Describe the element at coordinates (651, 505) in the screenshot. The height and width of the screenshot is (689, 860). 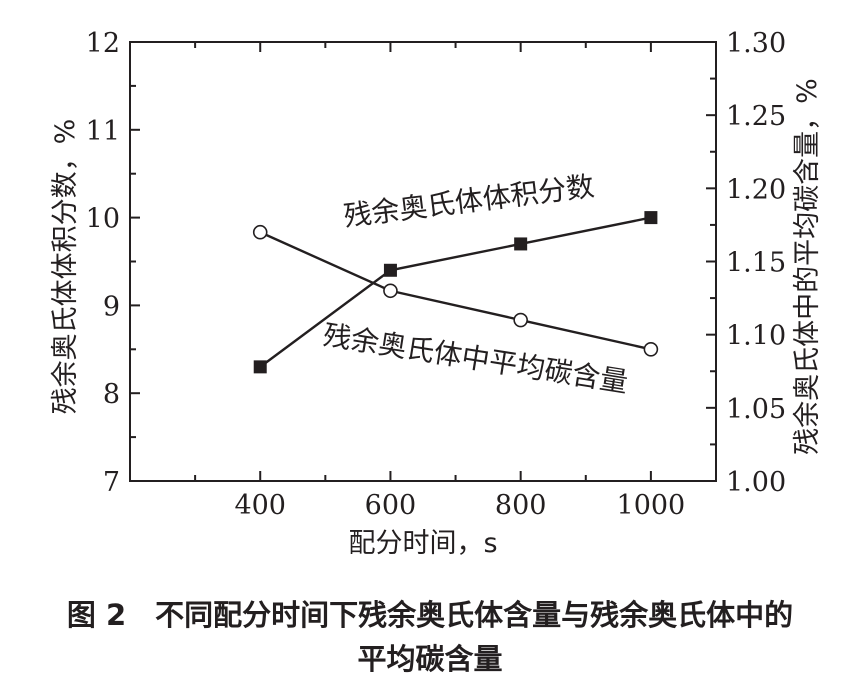
I see `x-tick-label: 1000` at that location.